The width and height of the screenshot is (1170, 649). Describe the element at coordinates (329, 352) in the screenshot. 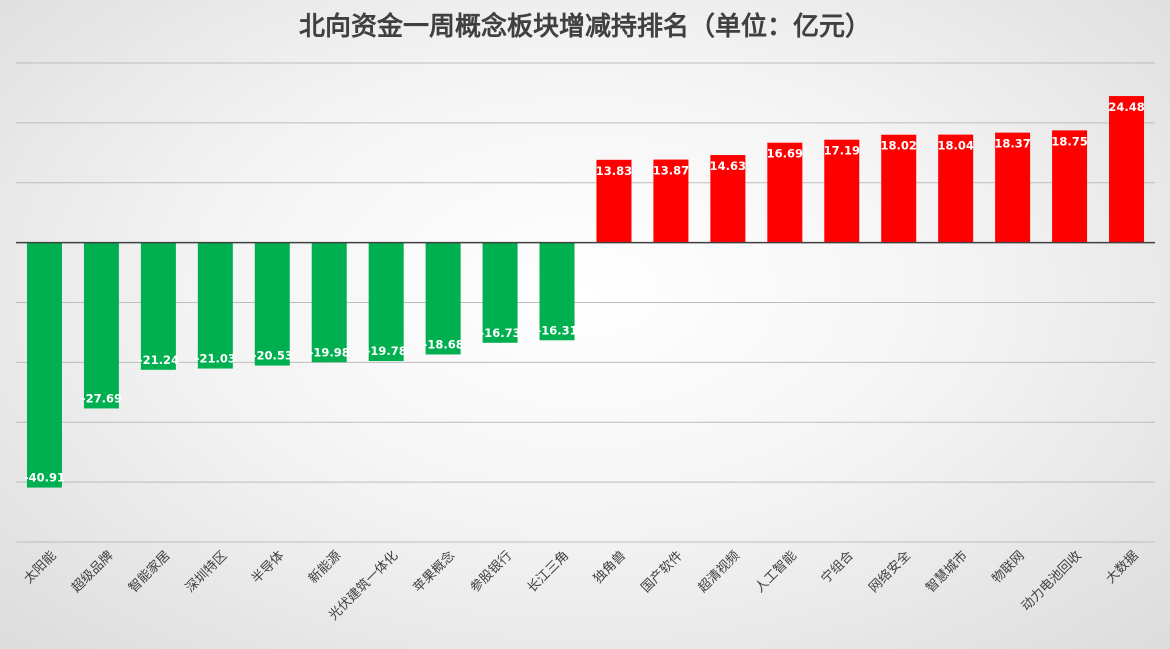

I see `bar-value-label: -19.98` at that location.